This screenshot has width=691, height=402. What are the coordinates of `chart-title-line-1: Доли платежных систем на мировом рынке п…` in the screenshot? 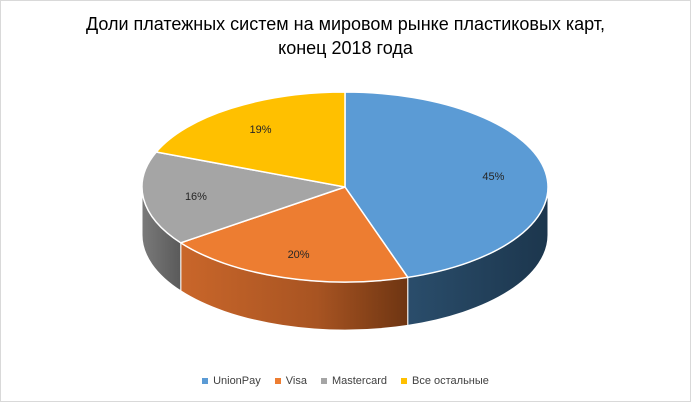 It's located at (345, 24).